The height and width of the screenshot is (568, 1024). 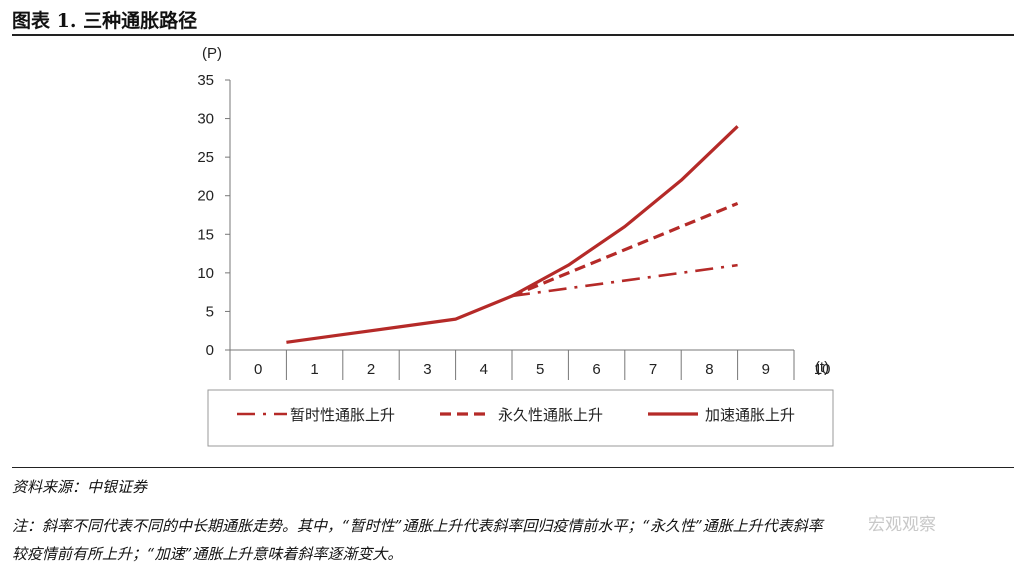 What do you see at coordinates (653, 369) in the screenshot?
I see `x-tick-label: 7` at bounding box center [653, 369].